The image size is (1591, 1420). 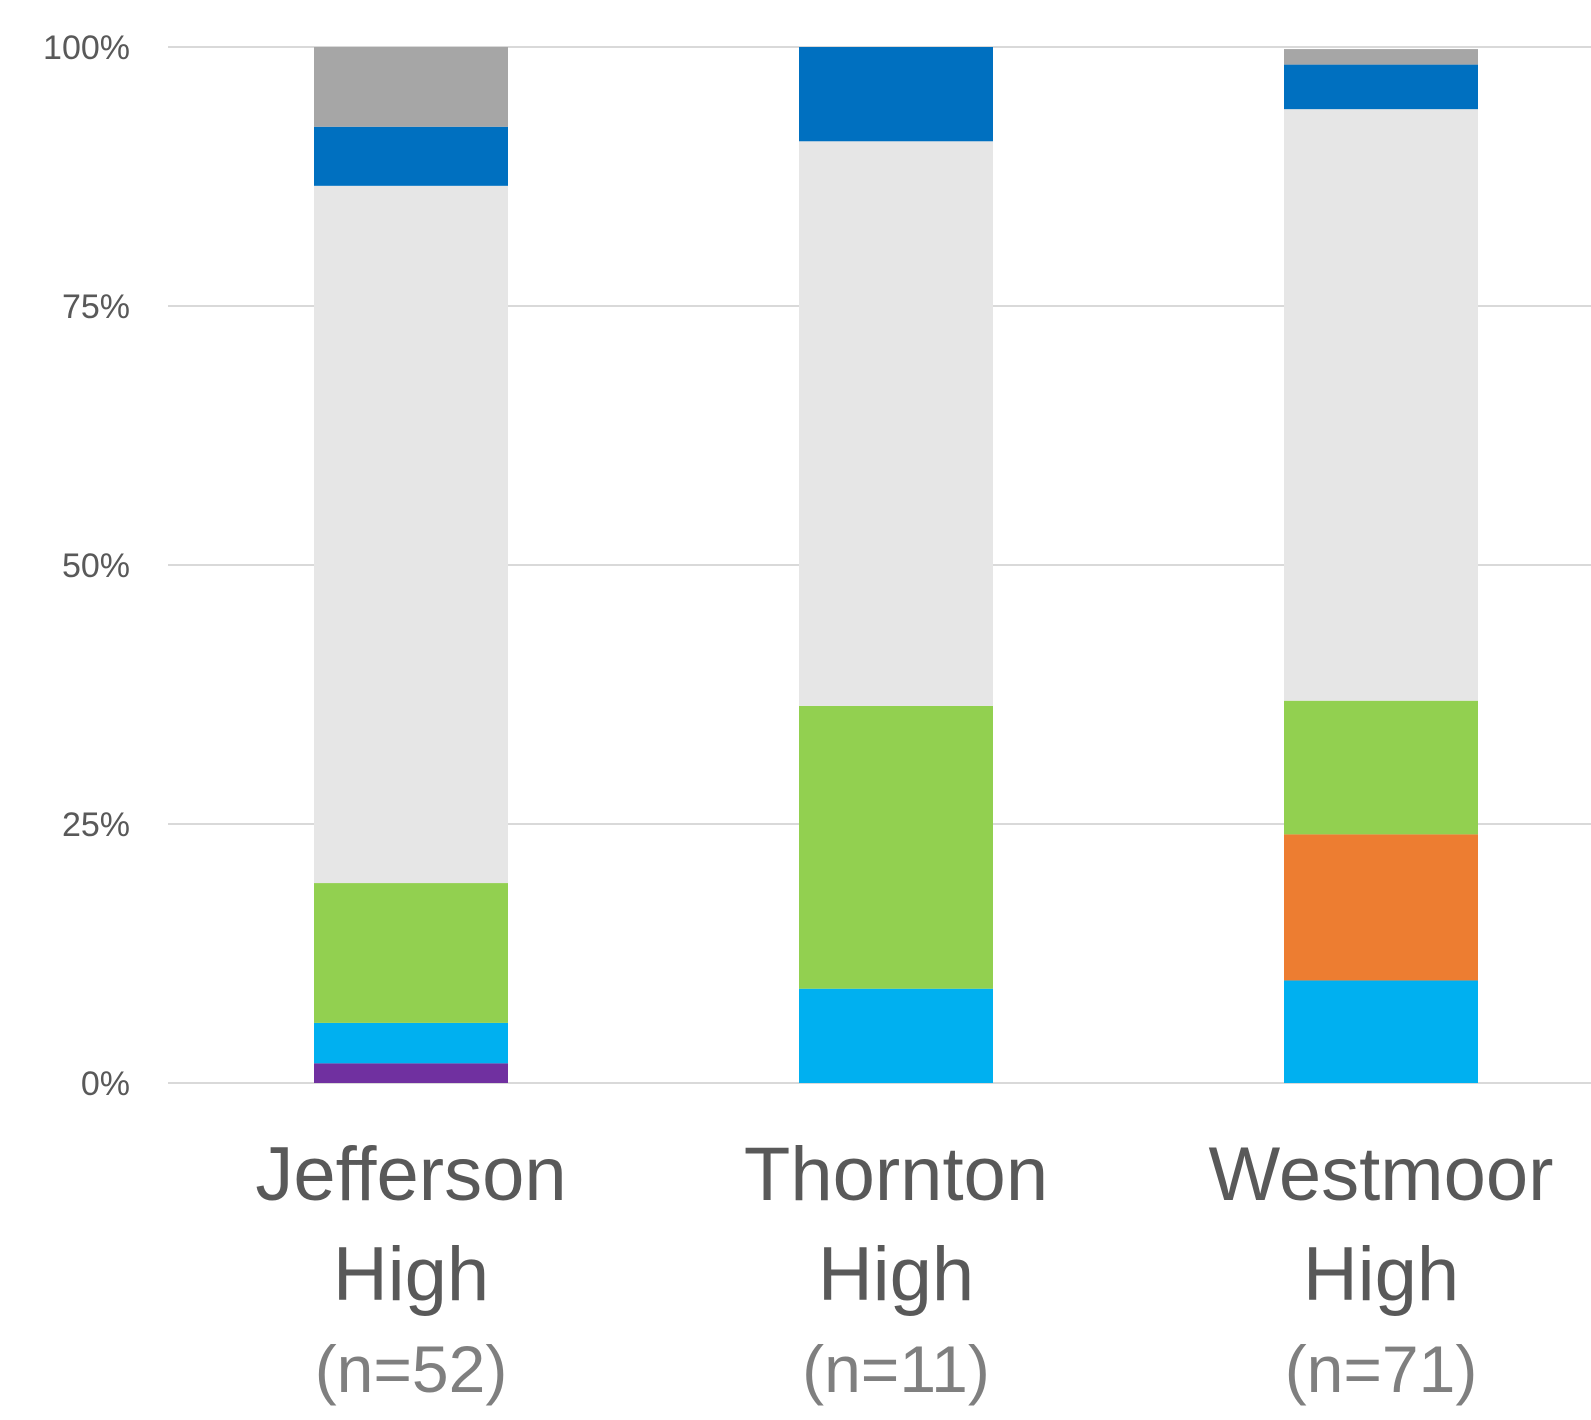 I want to click on x-sample-size-label: (n=11), so click(x=896, y=1369).